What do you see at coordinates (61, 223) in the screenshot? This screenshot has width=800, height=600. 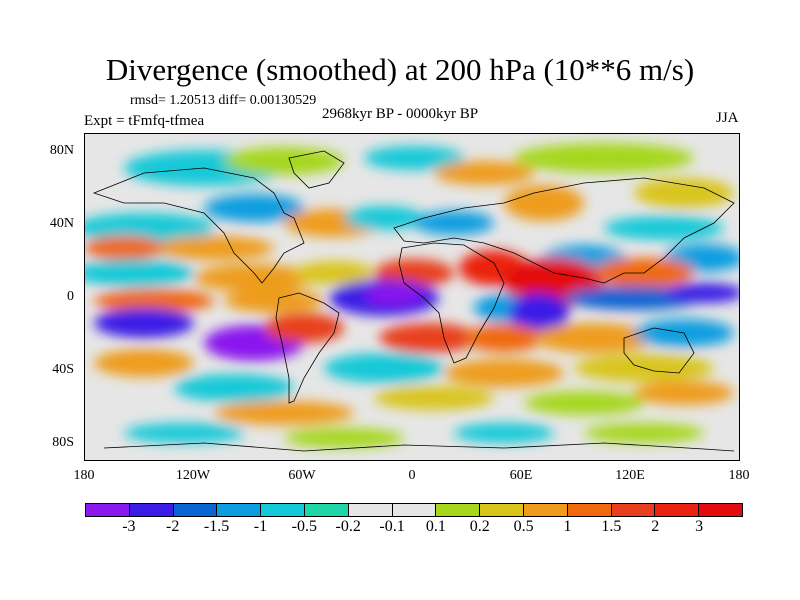 I see `y-tick-label: 40N` at bounding box center [61, 223].